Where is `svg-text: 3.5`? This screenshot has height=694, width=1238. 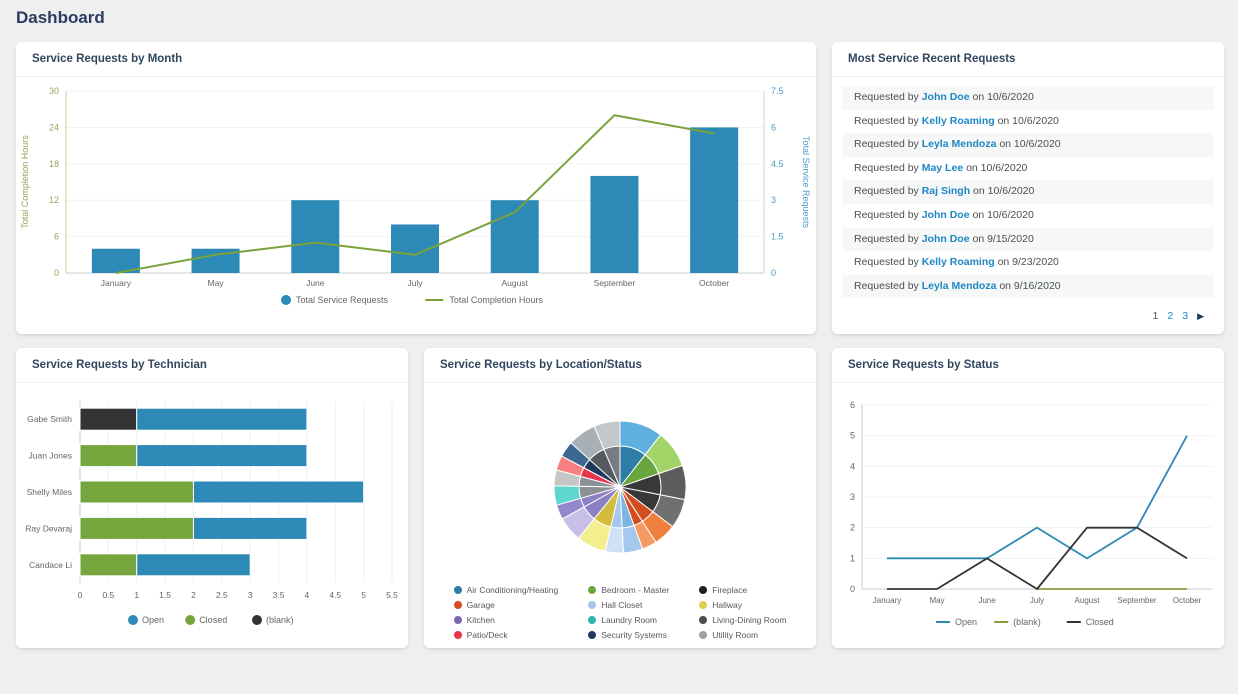 svg-text: 3.5 is located at coordinates (279, 595).